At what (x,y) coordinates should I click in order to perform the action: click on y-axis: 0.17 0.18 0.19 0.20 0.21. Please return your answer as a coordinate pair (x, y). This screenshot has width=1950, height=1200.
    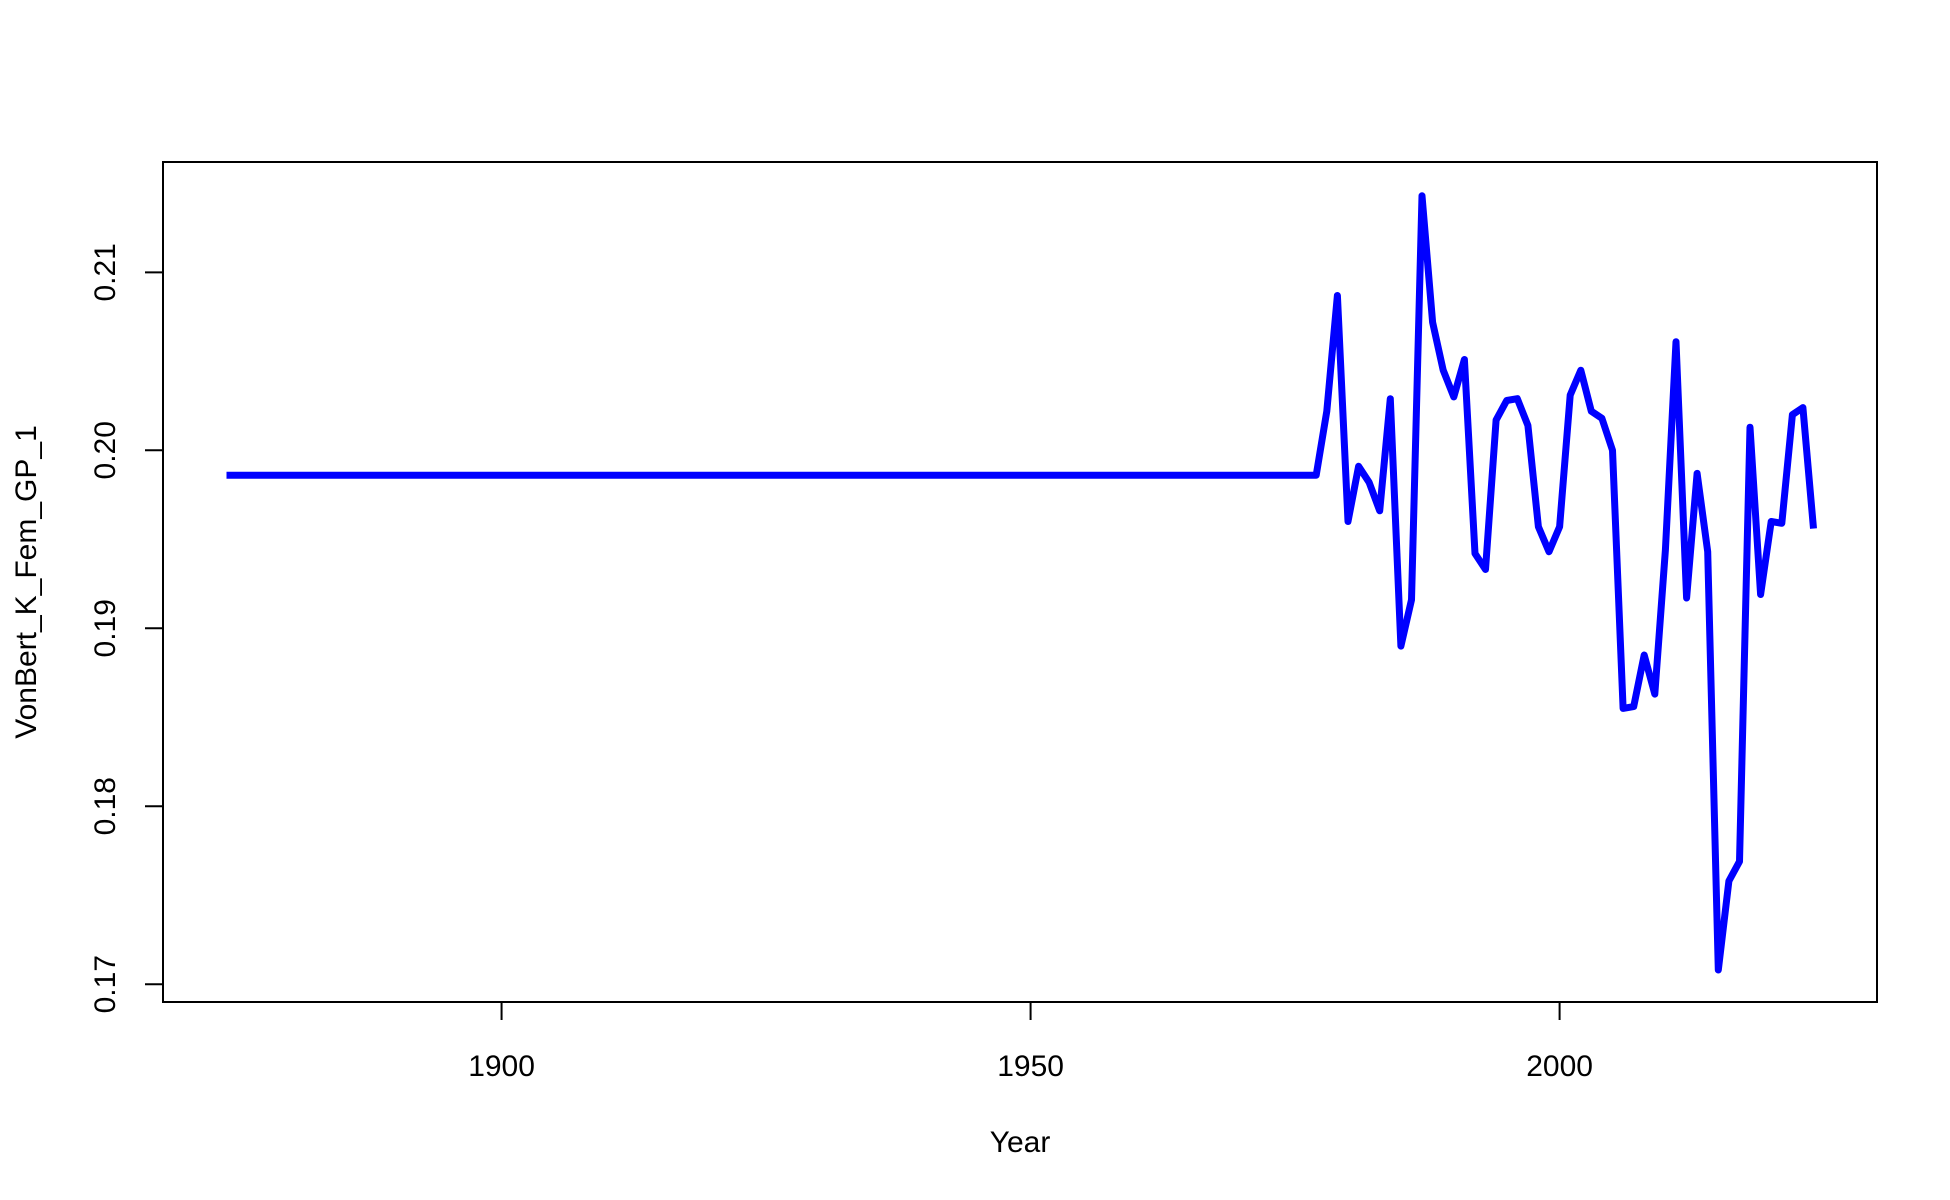
    Looking at the image, I should click on (126, 628).